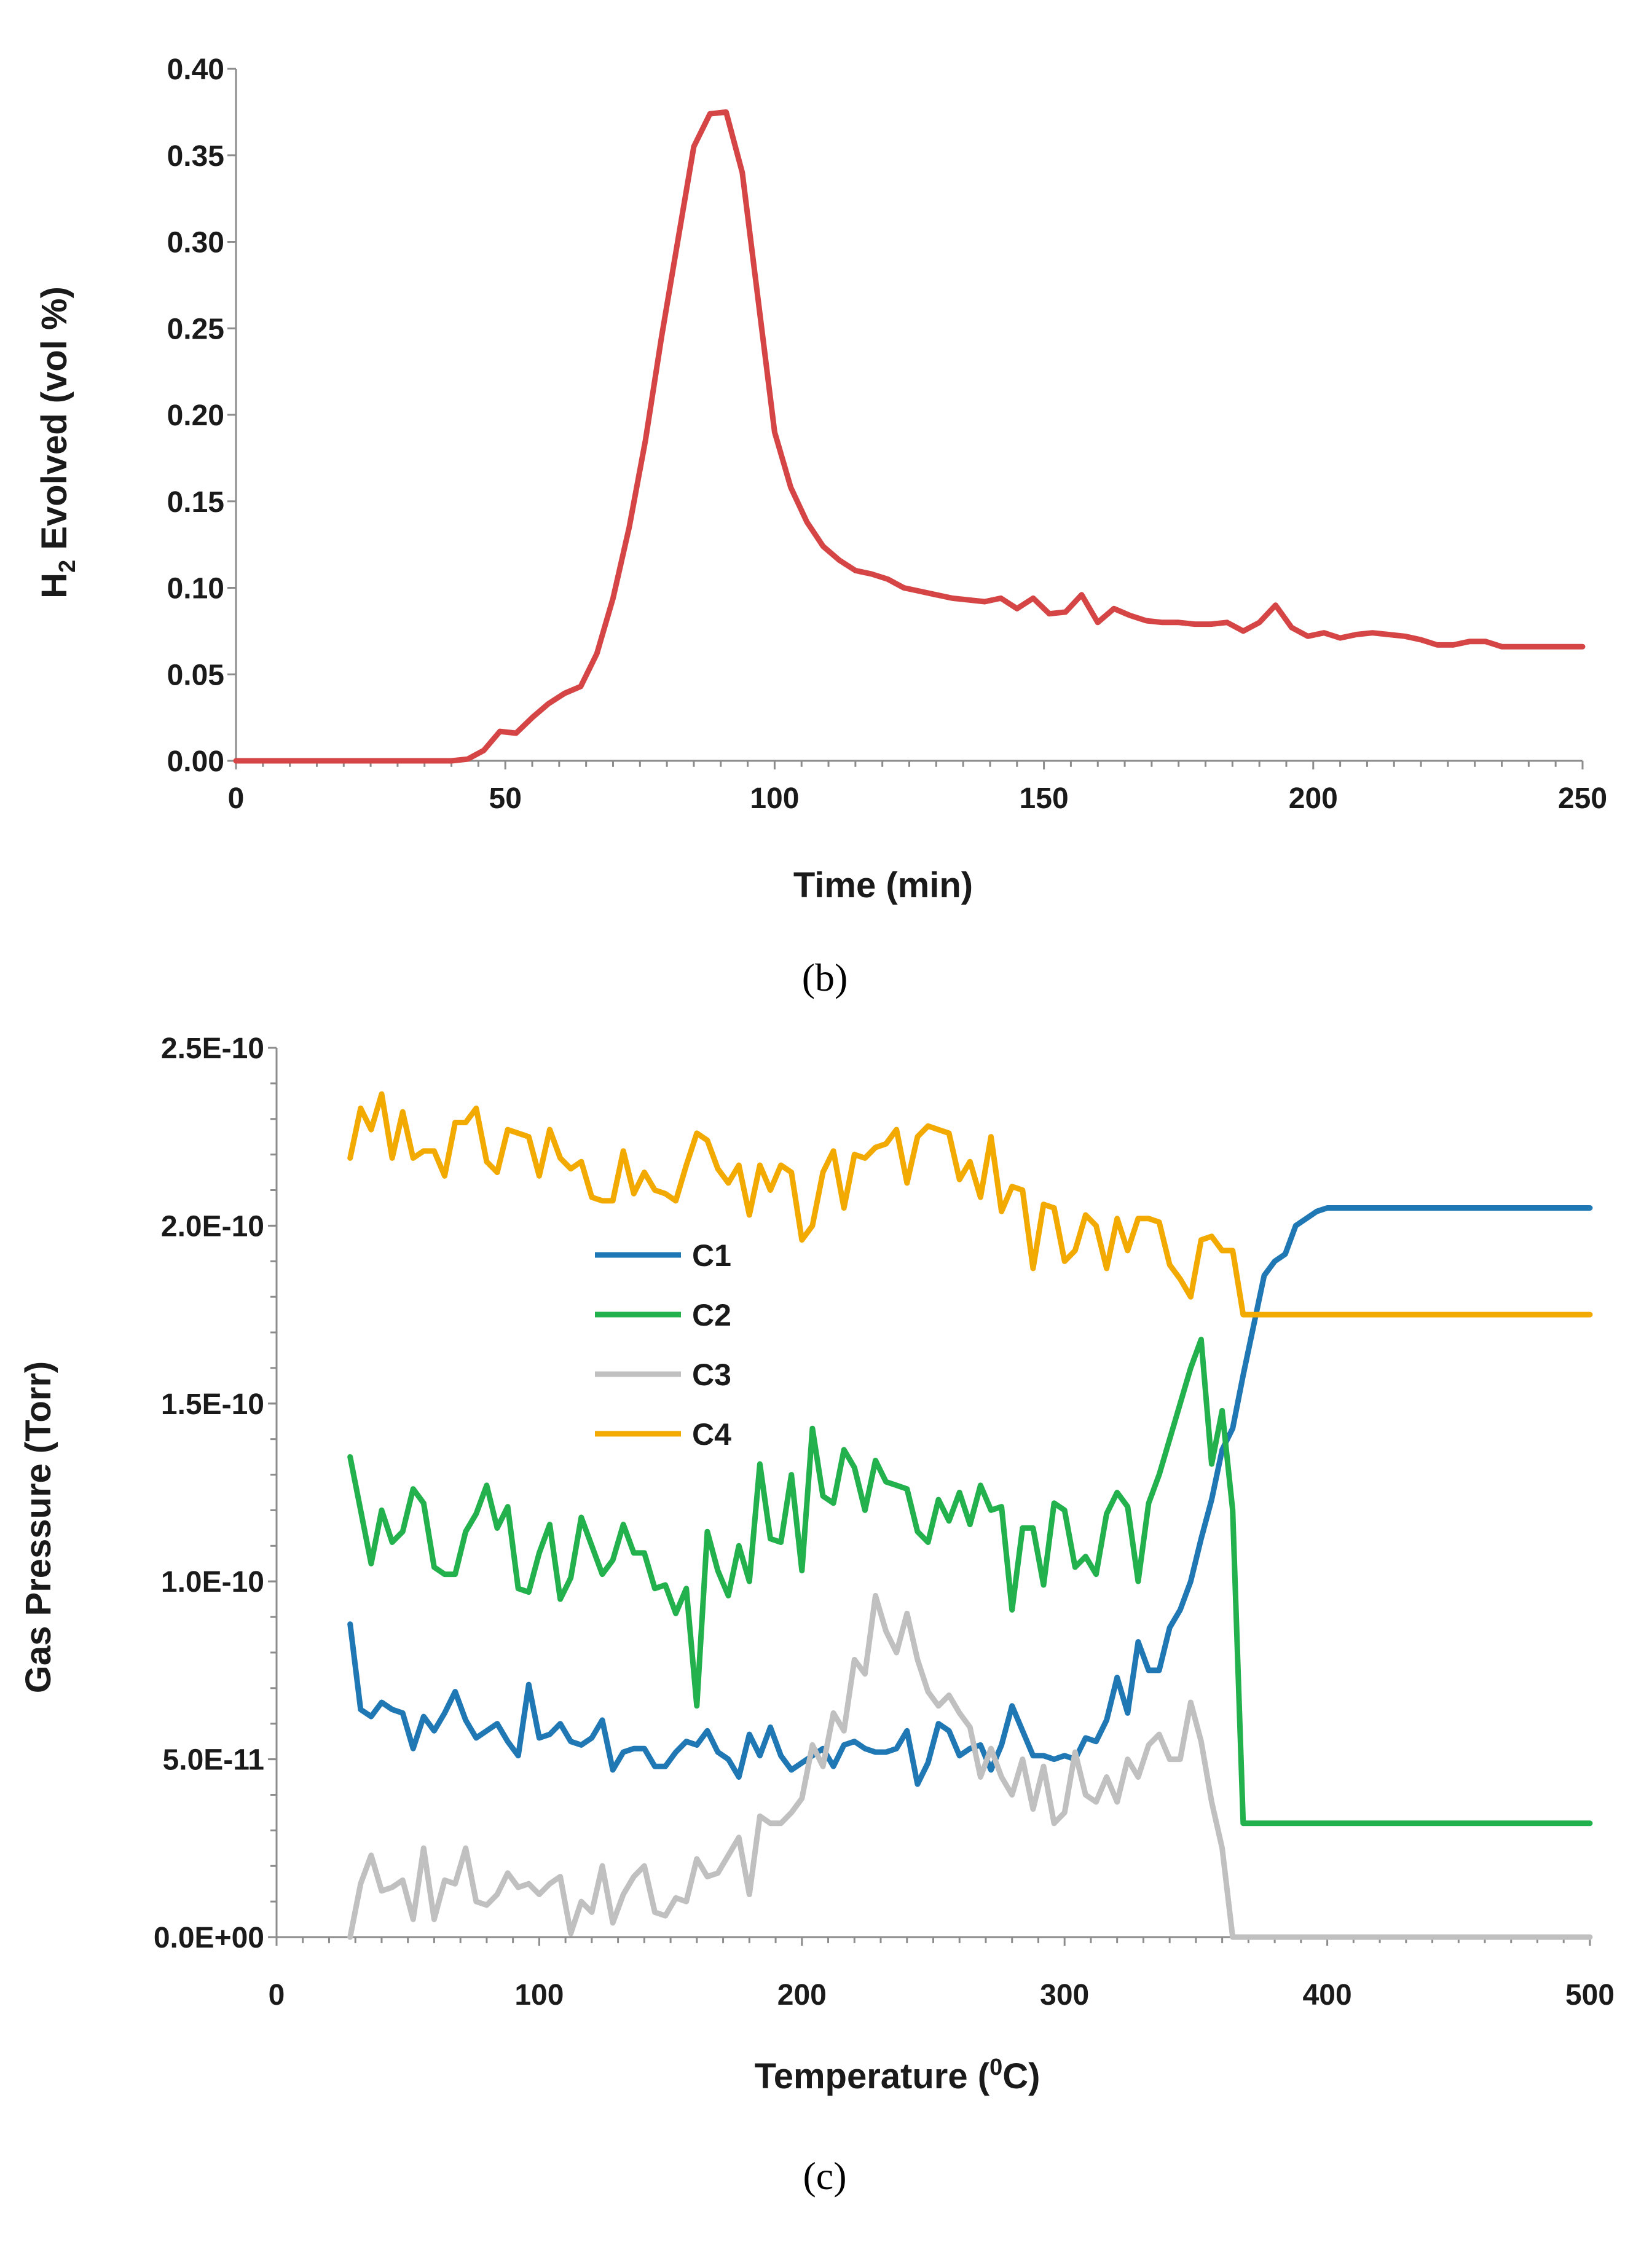 The width and height of the screenshot is (1652, 2245). Describe the element at coordinates (196, 243) in the screenshot. I see `chart-b-y-tick-label: 0.30` at that location.